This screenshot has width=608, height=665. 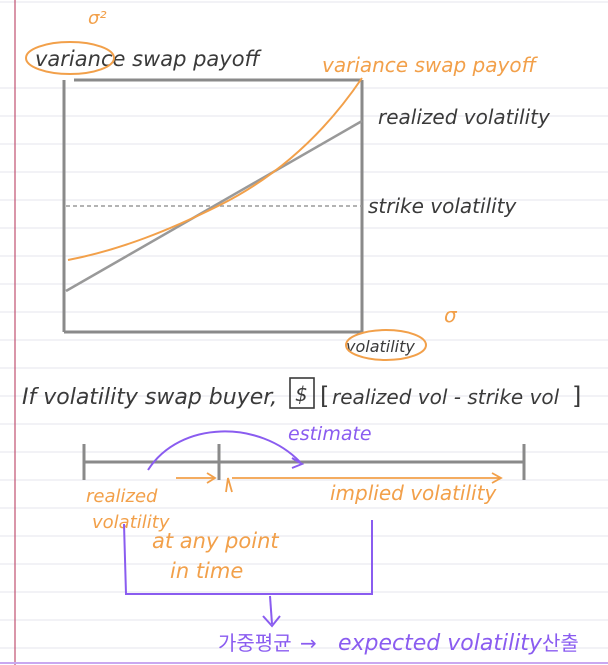 What do you see at coordinates (324, 396) in the screenshot?
I see `bracket-open: [` at bounding box center [324, 396].